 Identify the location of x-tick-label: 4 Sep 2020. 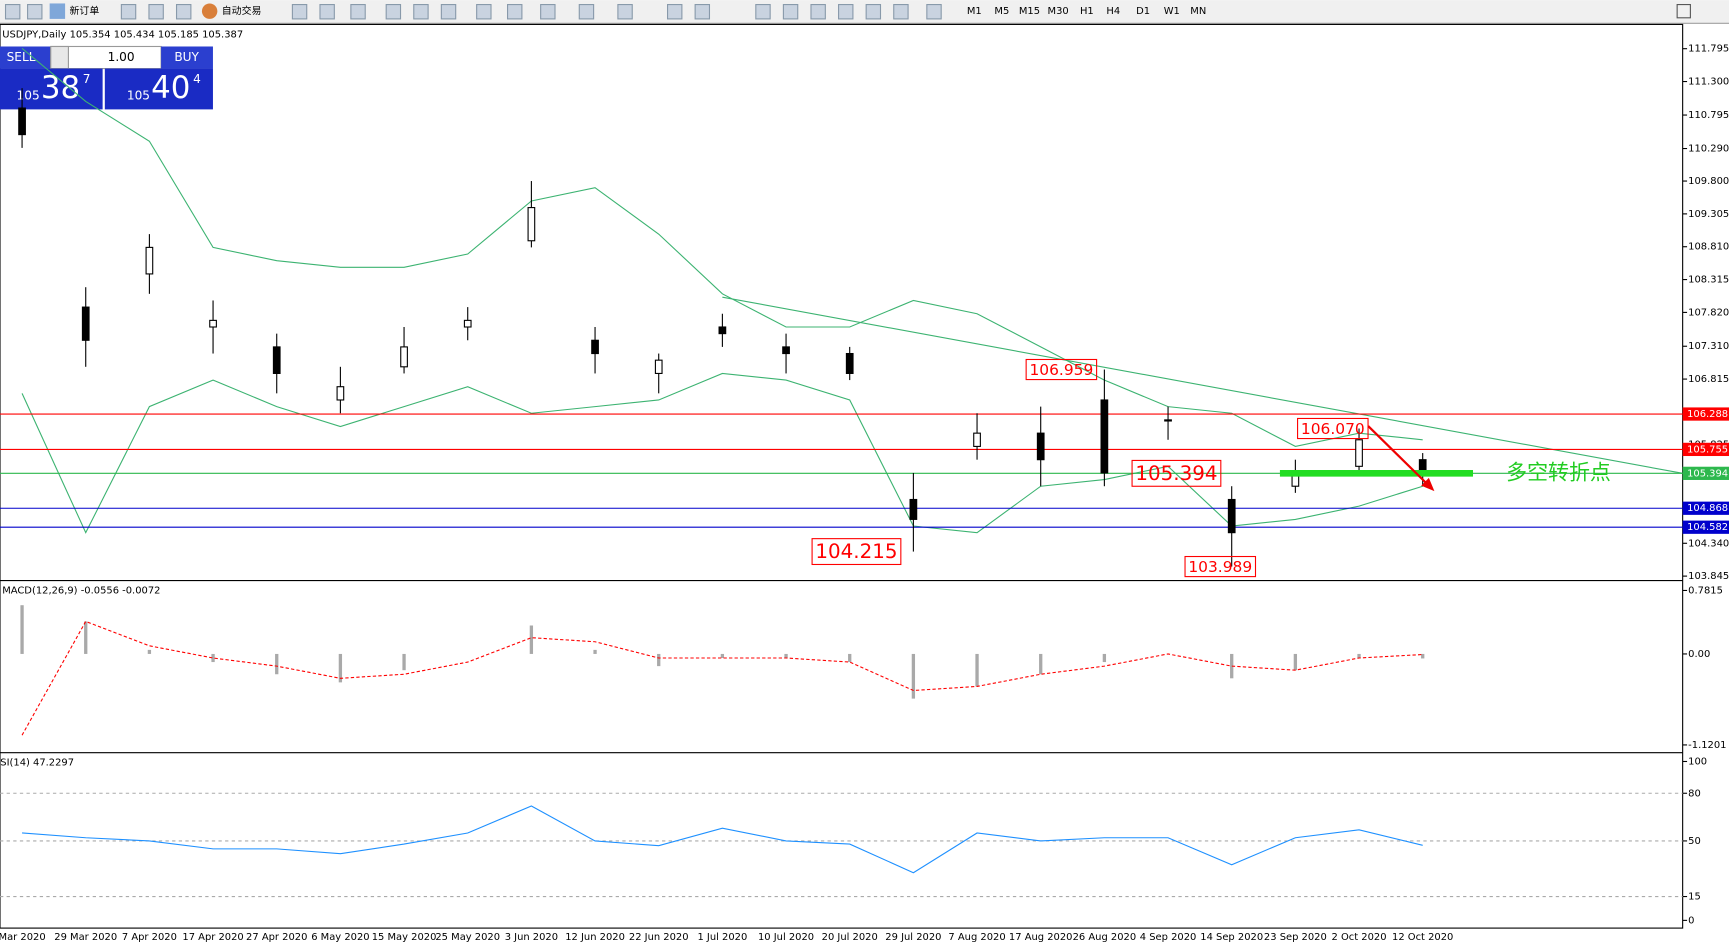
(1168, 937).